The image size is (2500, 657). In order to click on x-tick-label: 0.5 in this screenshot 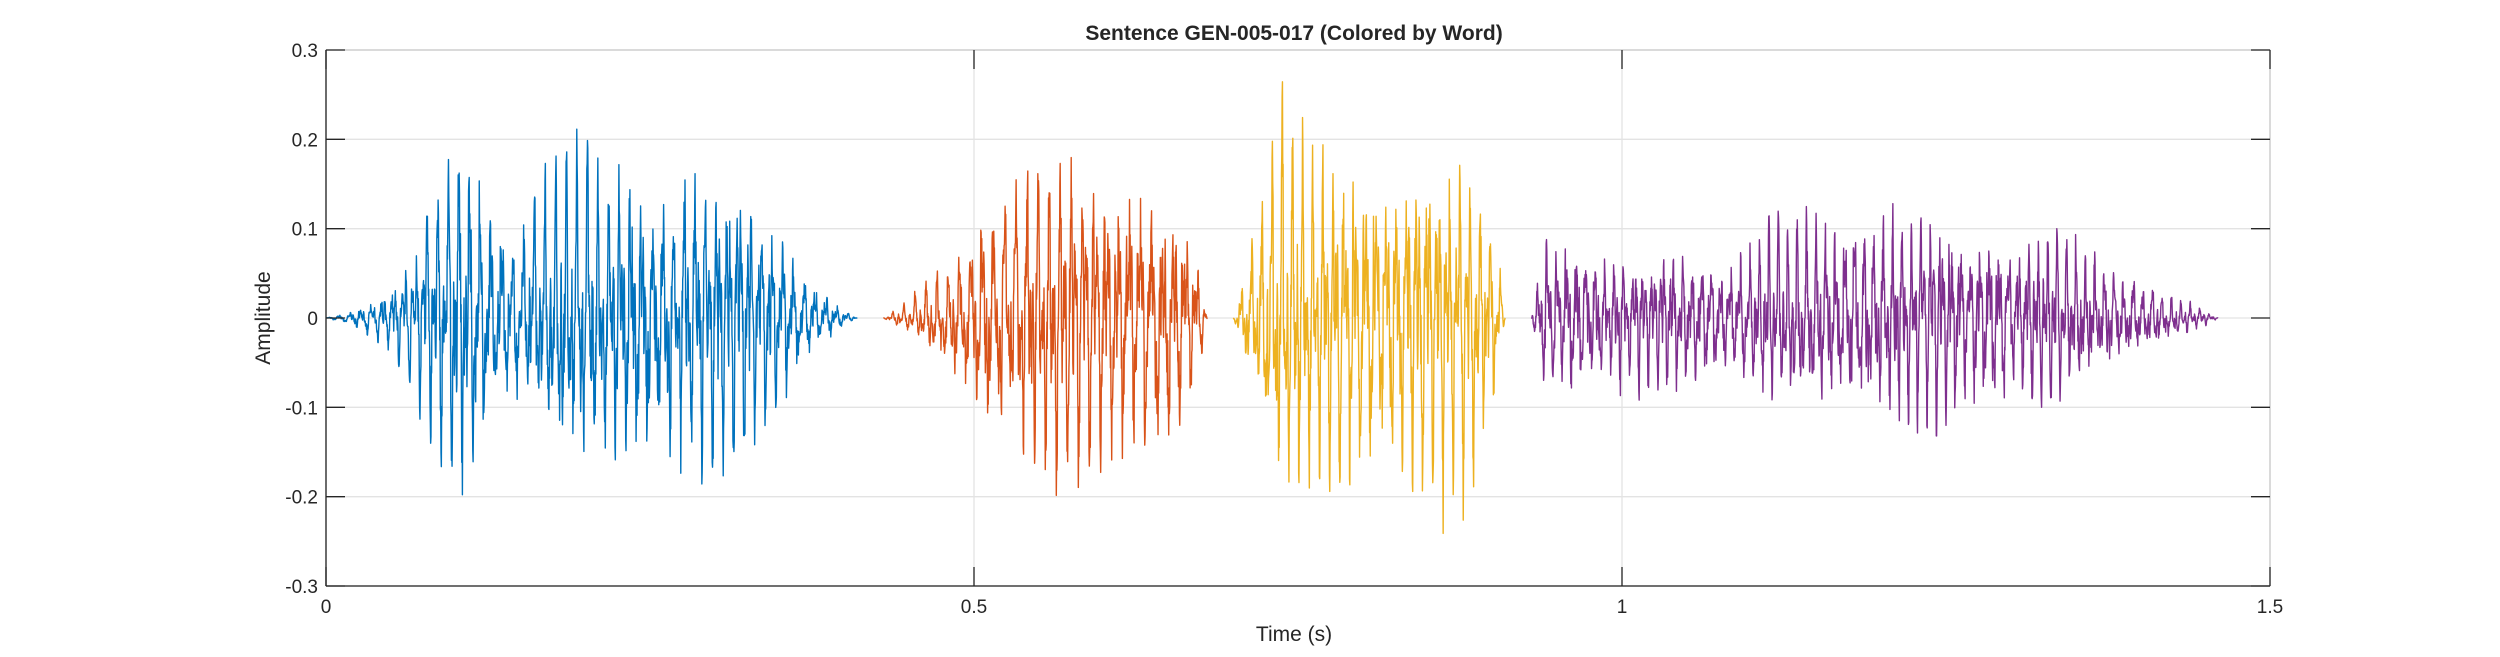, I will do `click(974, 607)`.